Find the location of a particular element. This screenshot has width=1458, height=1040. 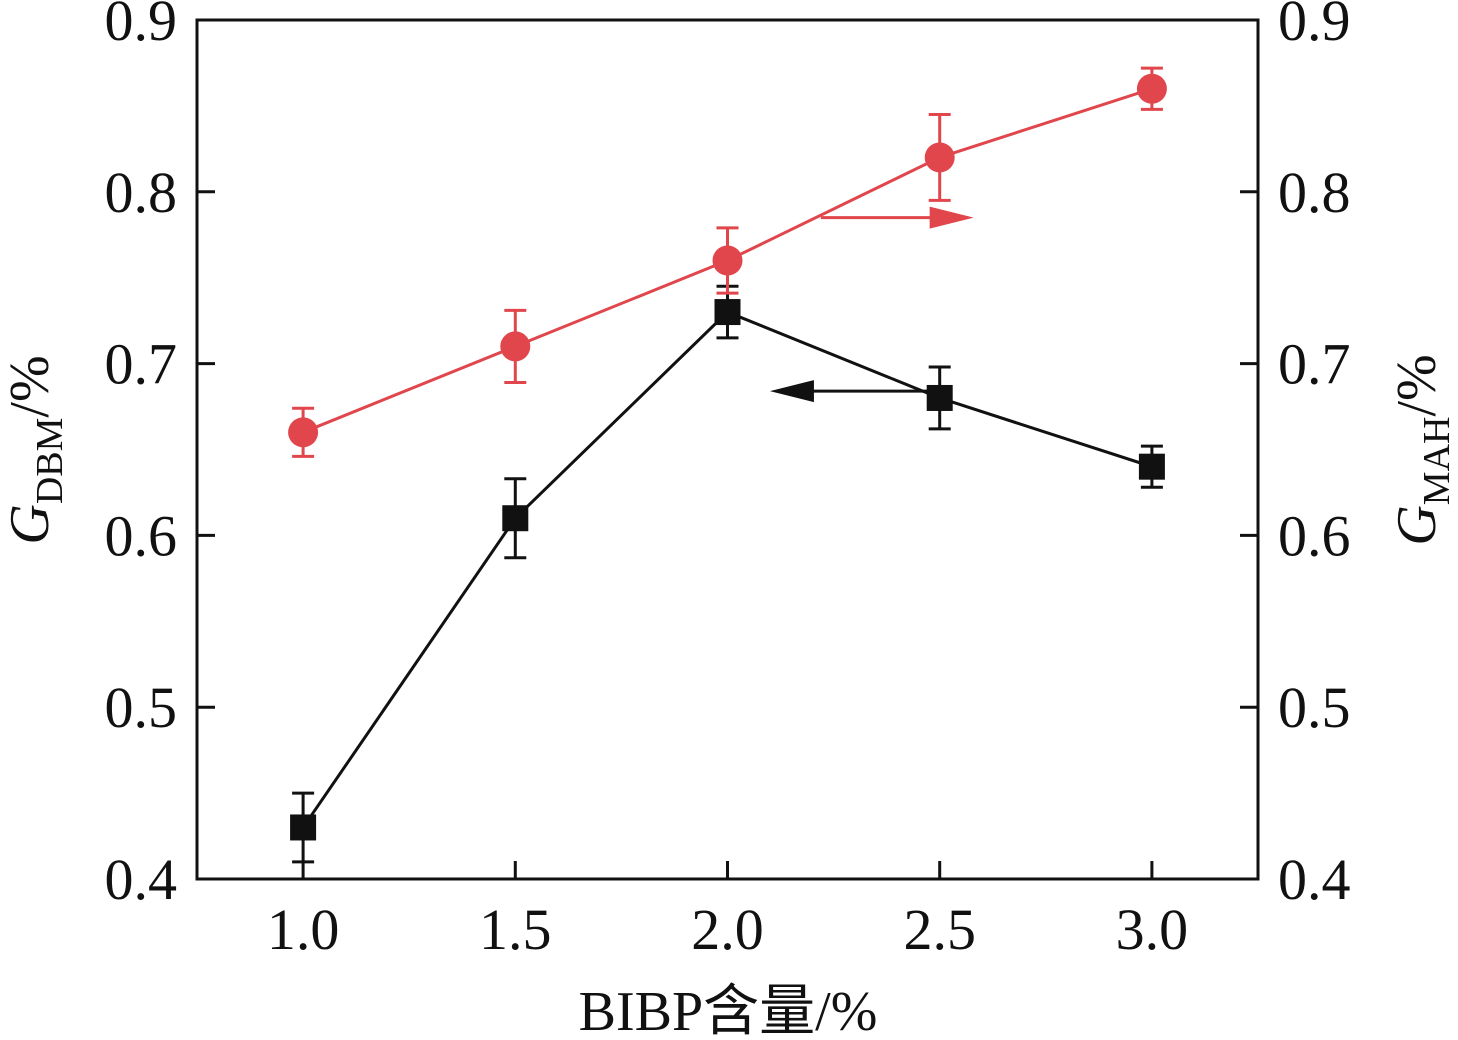

right-y-tick-label: 0.6 is located at coordinates (1314, 535).